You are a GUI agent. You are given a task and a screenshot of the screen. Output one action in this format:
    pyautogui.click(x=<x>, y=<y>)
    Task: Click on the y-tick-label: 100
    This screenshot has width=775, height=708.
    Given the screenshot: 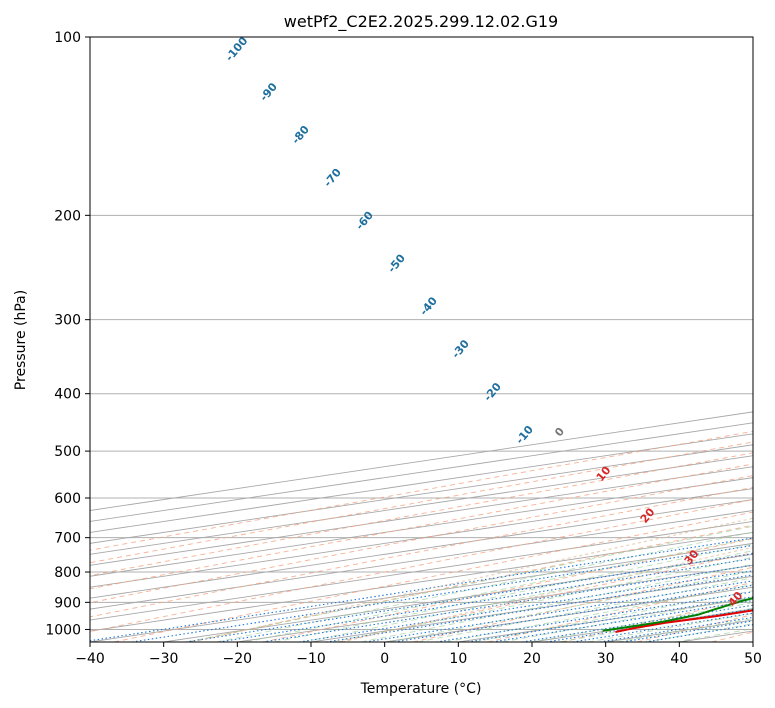 What is the action you would take?
    pyautogui.click(x=67, y=38)
    